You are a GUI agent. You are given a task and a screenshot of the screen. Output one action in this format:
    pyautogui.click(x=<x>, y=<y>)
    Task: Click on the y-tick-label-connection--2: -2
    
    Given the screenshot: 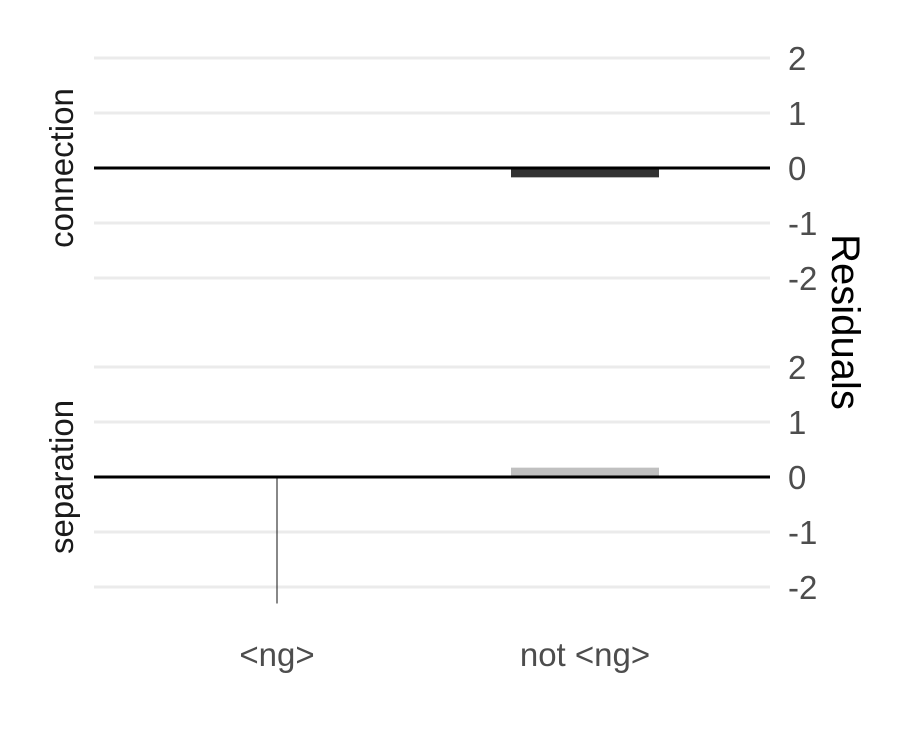 What is the action you would take?
    pyautogui.click(x=802, y=278)
    